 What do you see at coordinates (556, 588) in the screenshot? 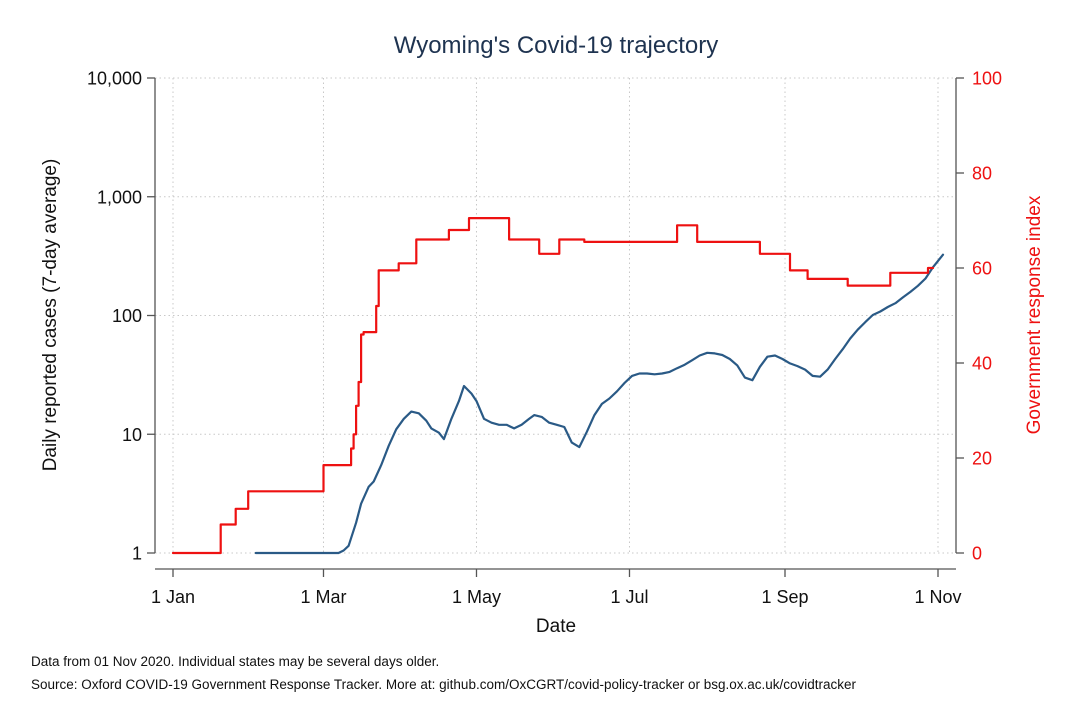
I see `x-axis-ticks: 1 Jan 1 Mar 1 May 1 Jul 1 Sep 1 Nov` at bounding box center [556, 588].